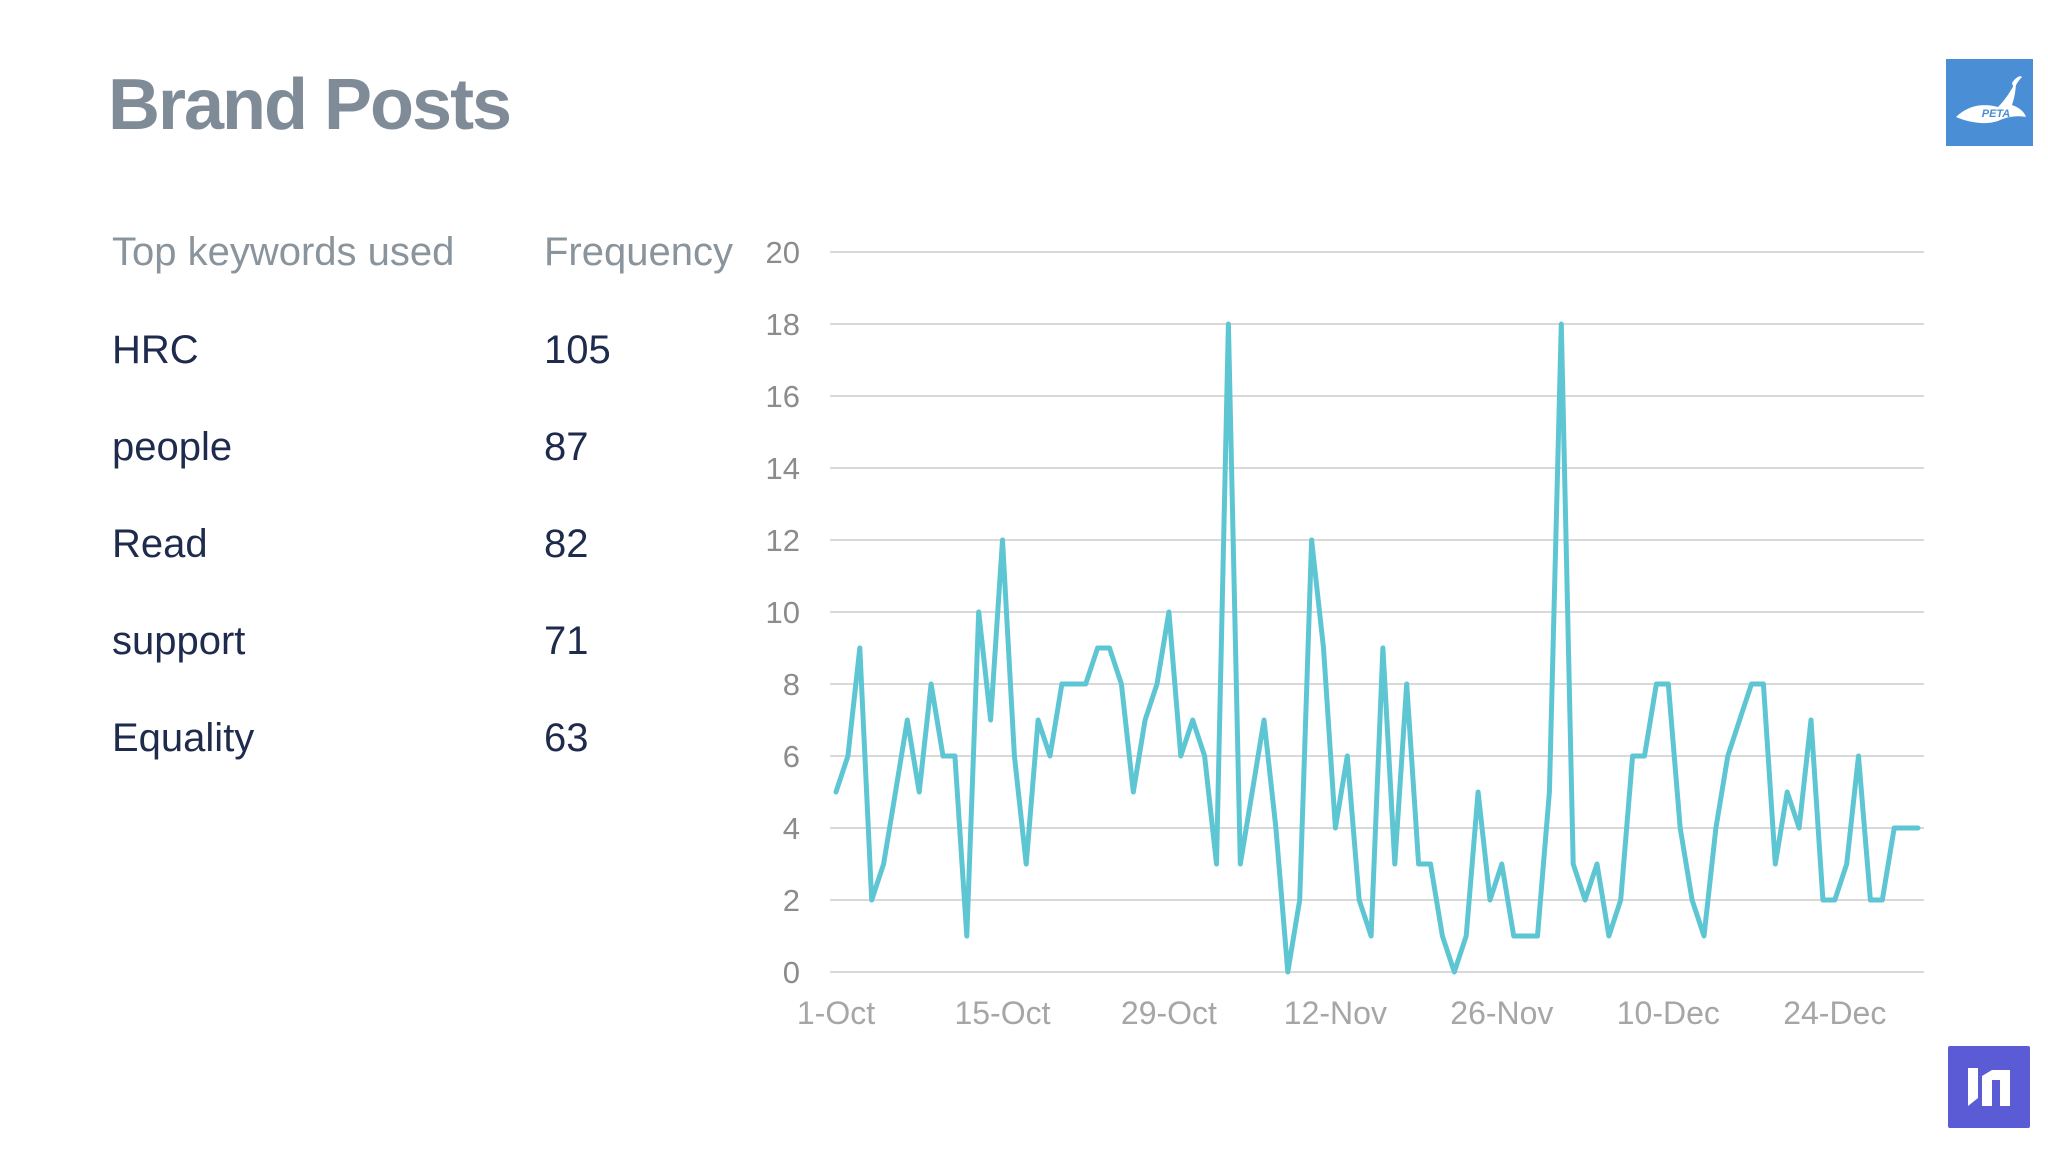 The height and width of the screenshot is (1152, 2048). Describe the element at coordinates (566, 738) in the screenshot. I see `frequency-cell: 63` at that location.